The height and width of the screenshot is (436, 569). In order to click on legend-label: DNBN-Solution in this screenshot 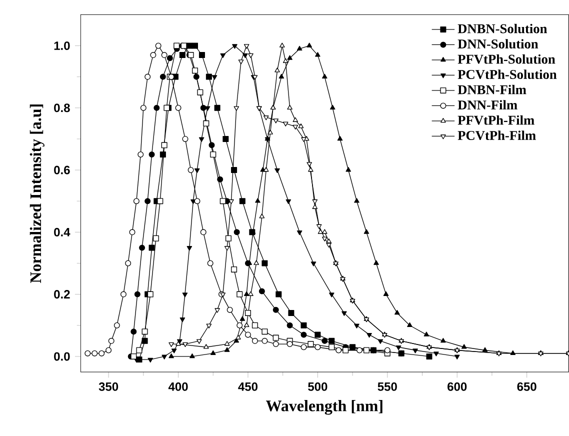, I will do `click(503, 29)`.